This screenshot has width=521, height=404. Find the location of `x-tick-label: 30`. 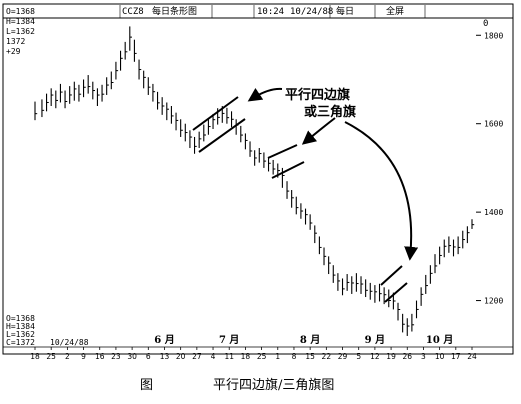

x-tick-label: 30 is located at coordinates (132, 356).